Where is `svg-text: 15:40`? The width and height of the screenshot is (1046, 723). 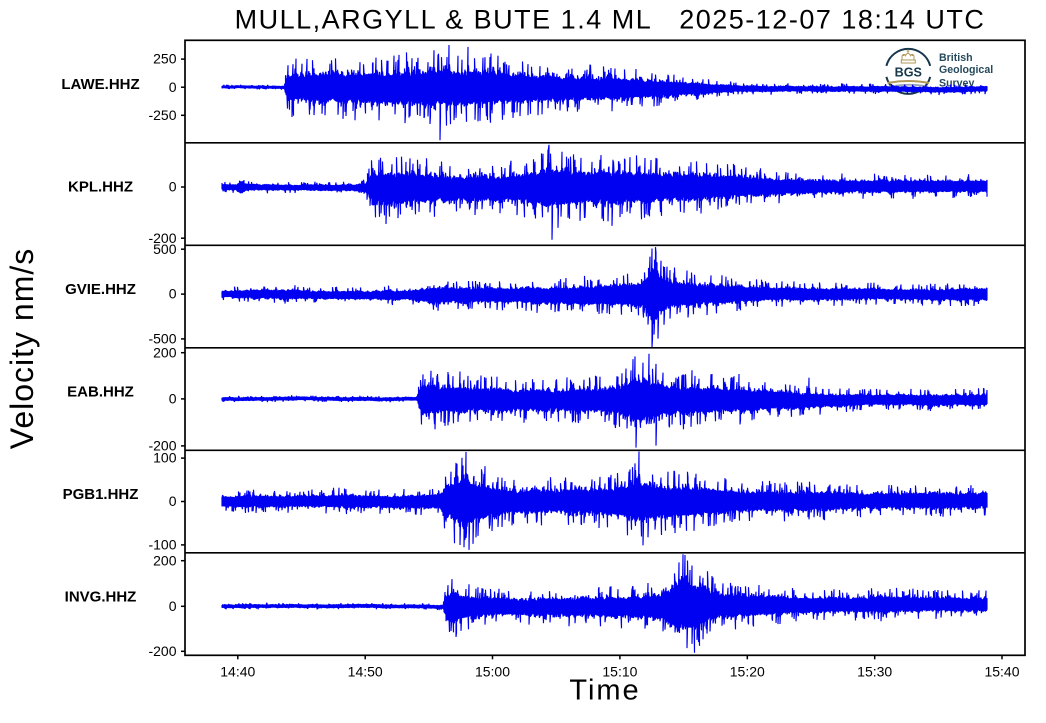 svg-text: 15:40 is located at coordinates (1001, 672).